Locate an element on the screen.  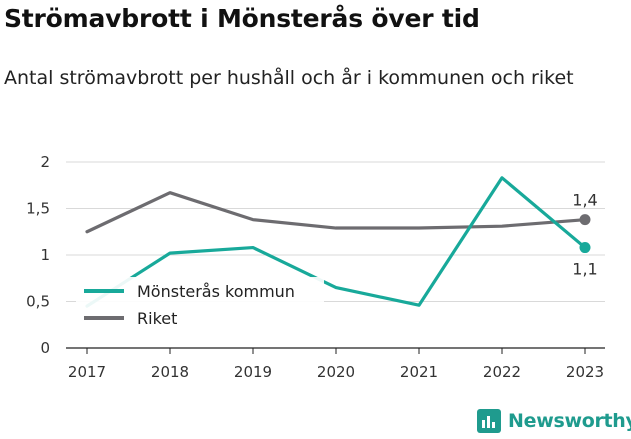
y-tick-label: 0,5 is located at coordinates (38, 302).